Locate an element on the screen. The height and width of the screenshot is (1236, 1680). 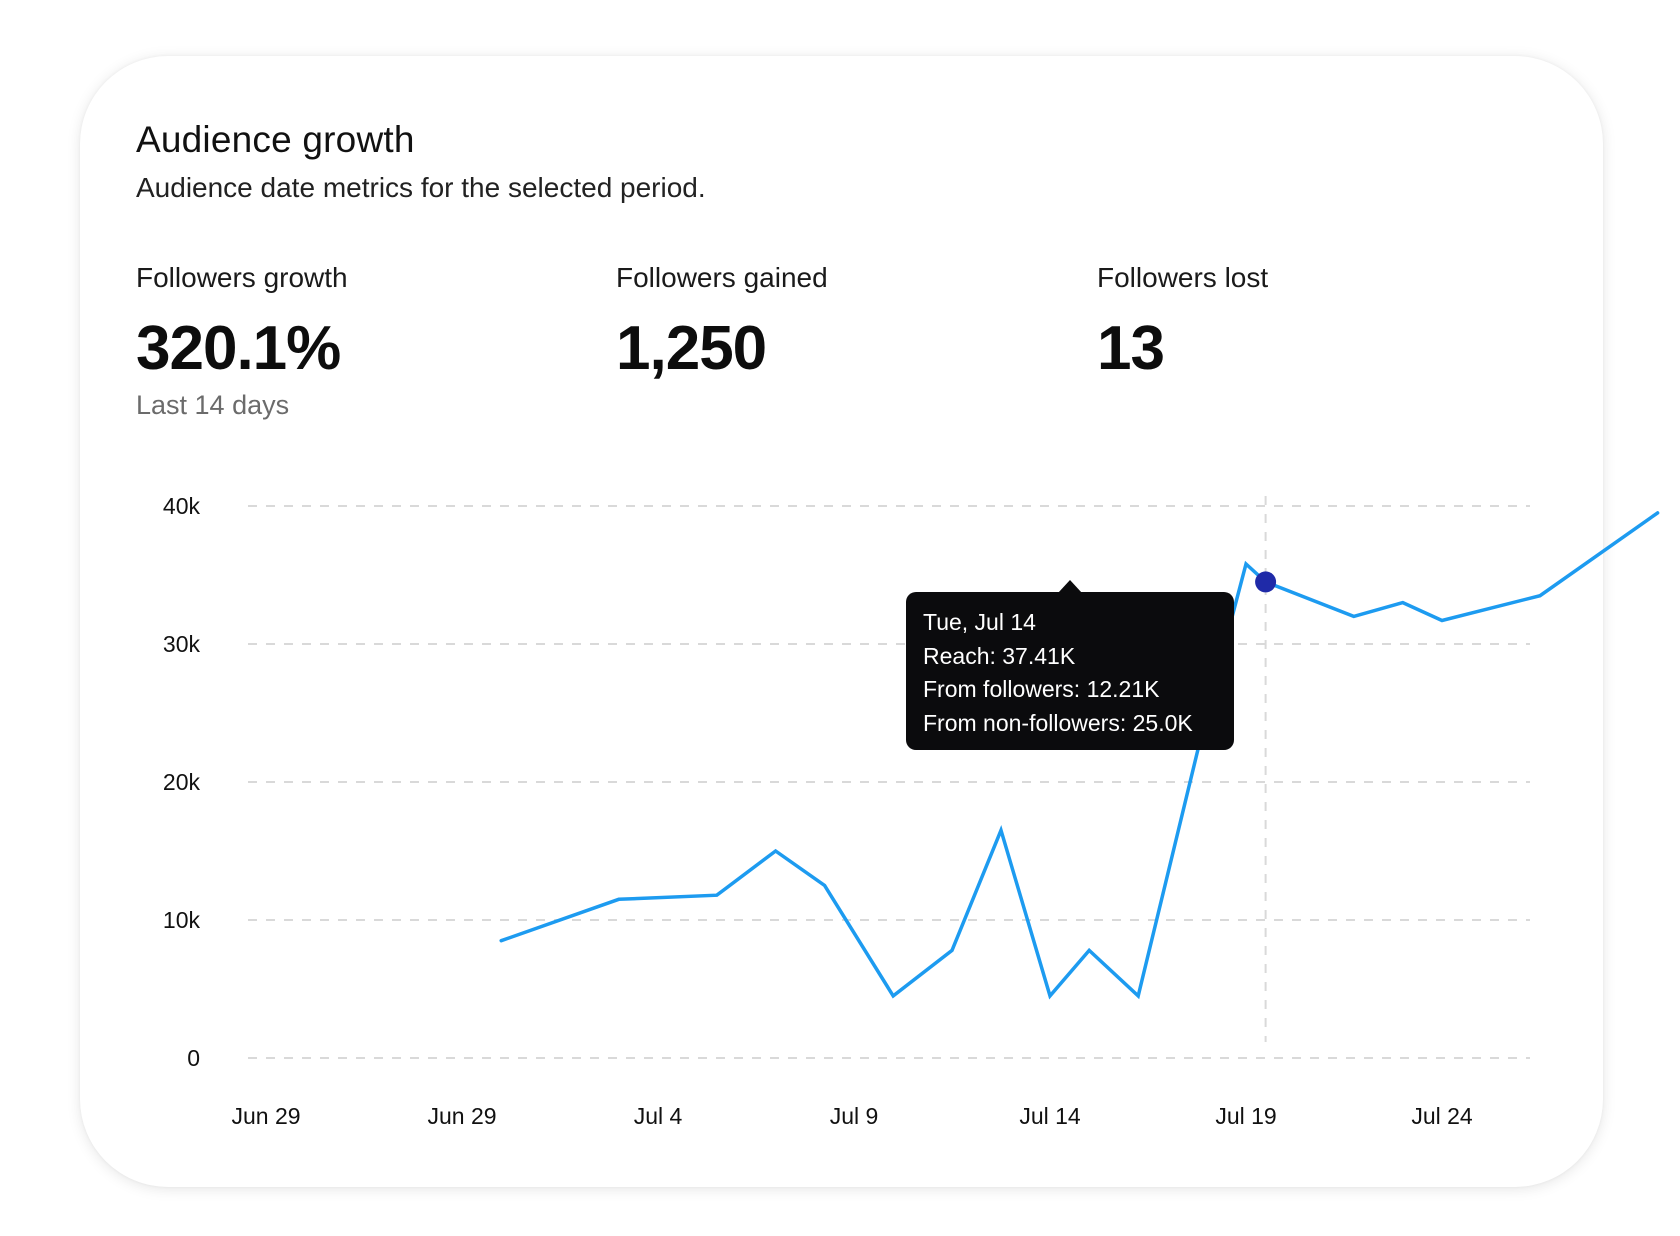
metric-period-note: Last 14 days is located at coordinates (213, 405).